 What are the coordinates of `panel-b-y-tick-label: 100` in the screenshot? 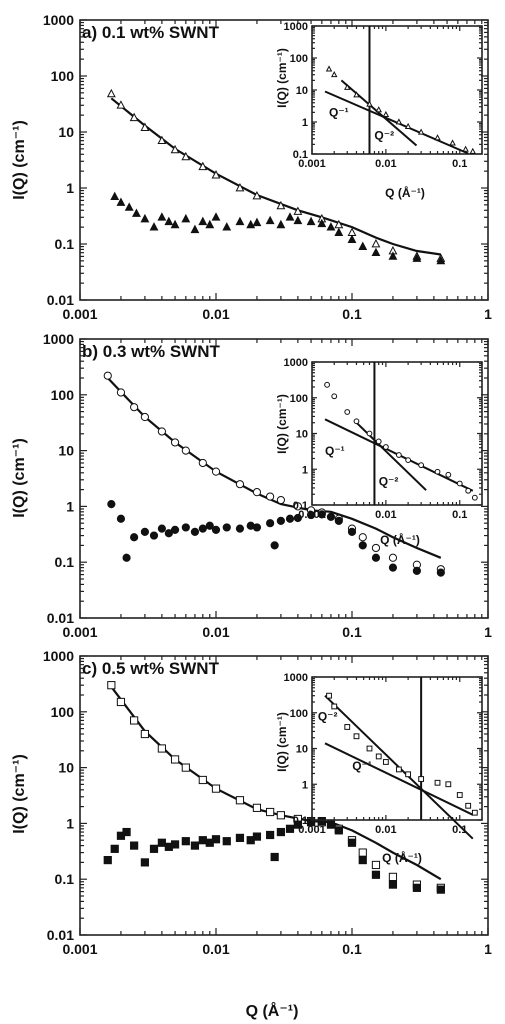 It's located at (63, 395).